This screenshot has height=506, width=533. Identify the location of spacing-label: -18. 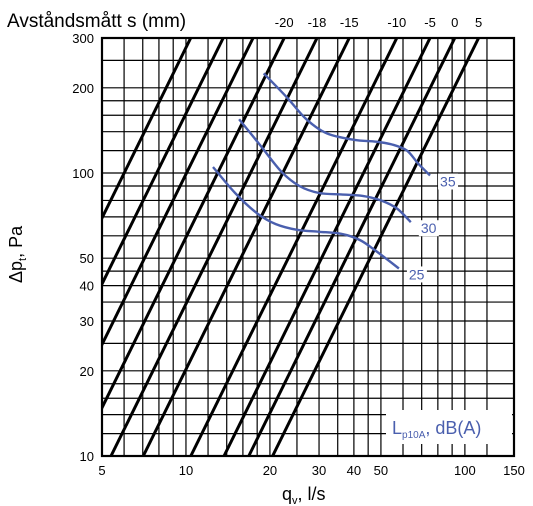
(317, 22).